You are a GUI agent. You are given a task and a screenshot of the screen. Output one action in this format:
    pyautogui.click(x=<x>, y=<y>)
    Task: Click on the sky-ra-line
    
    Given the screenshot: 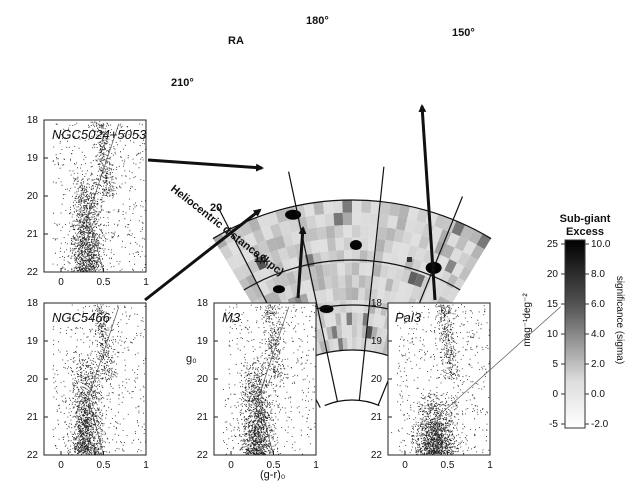 What is the action you would take?
    pyautogui.click(x=371, y=283)
    